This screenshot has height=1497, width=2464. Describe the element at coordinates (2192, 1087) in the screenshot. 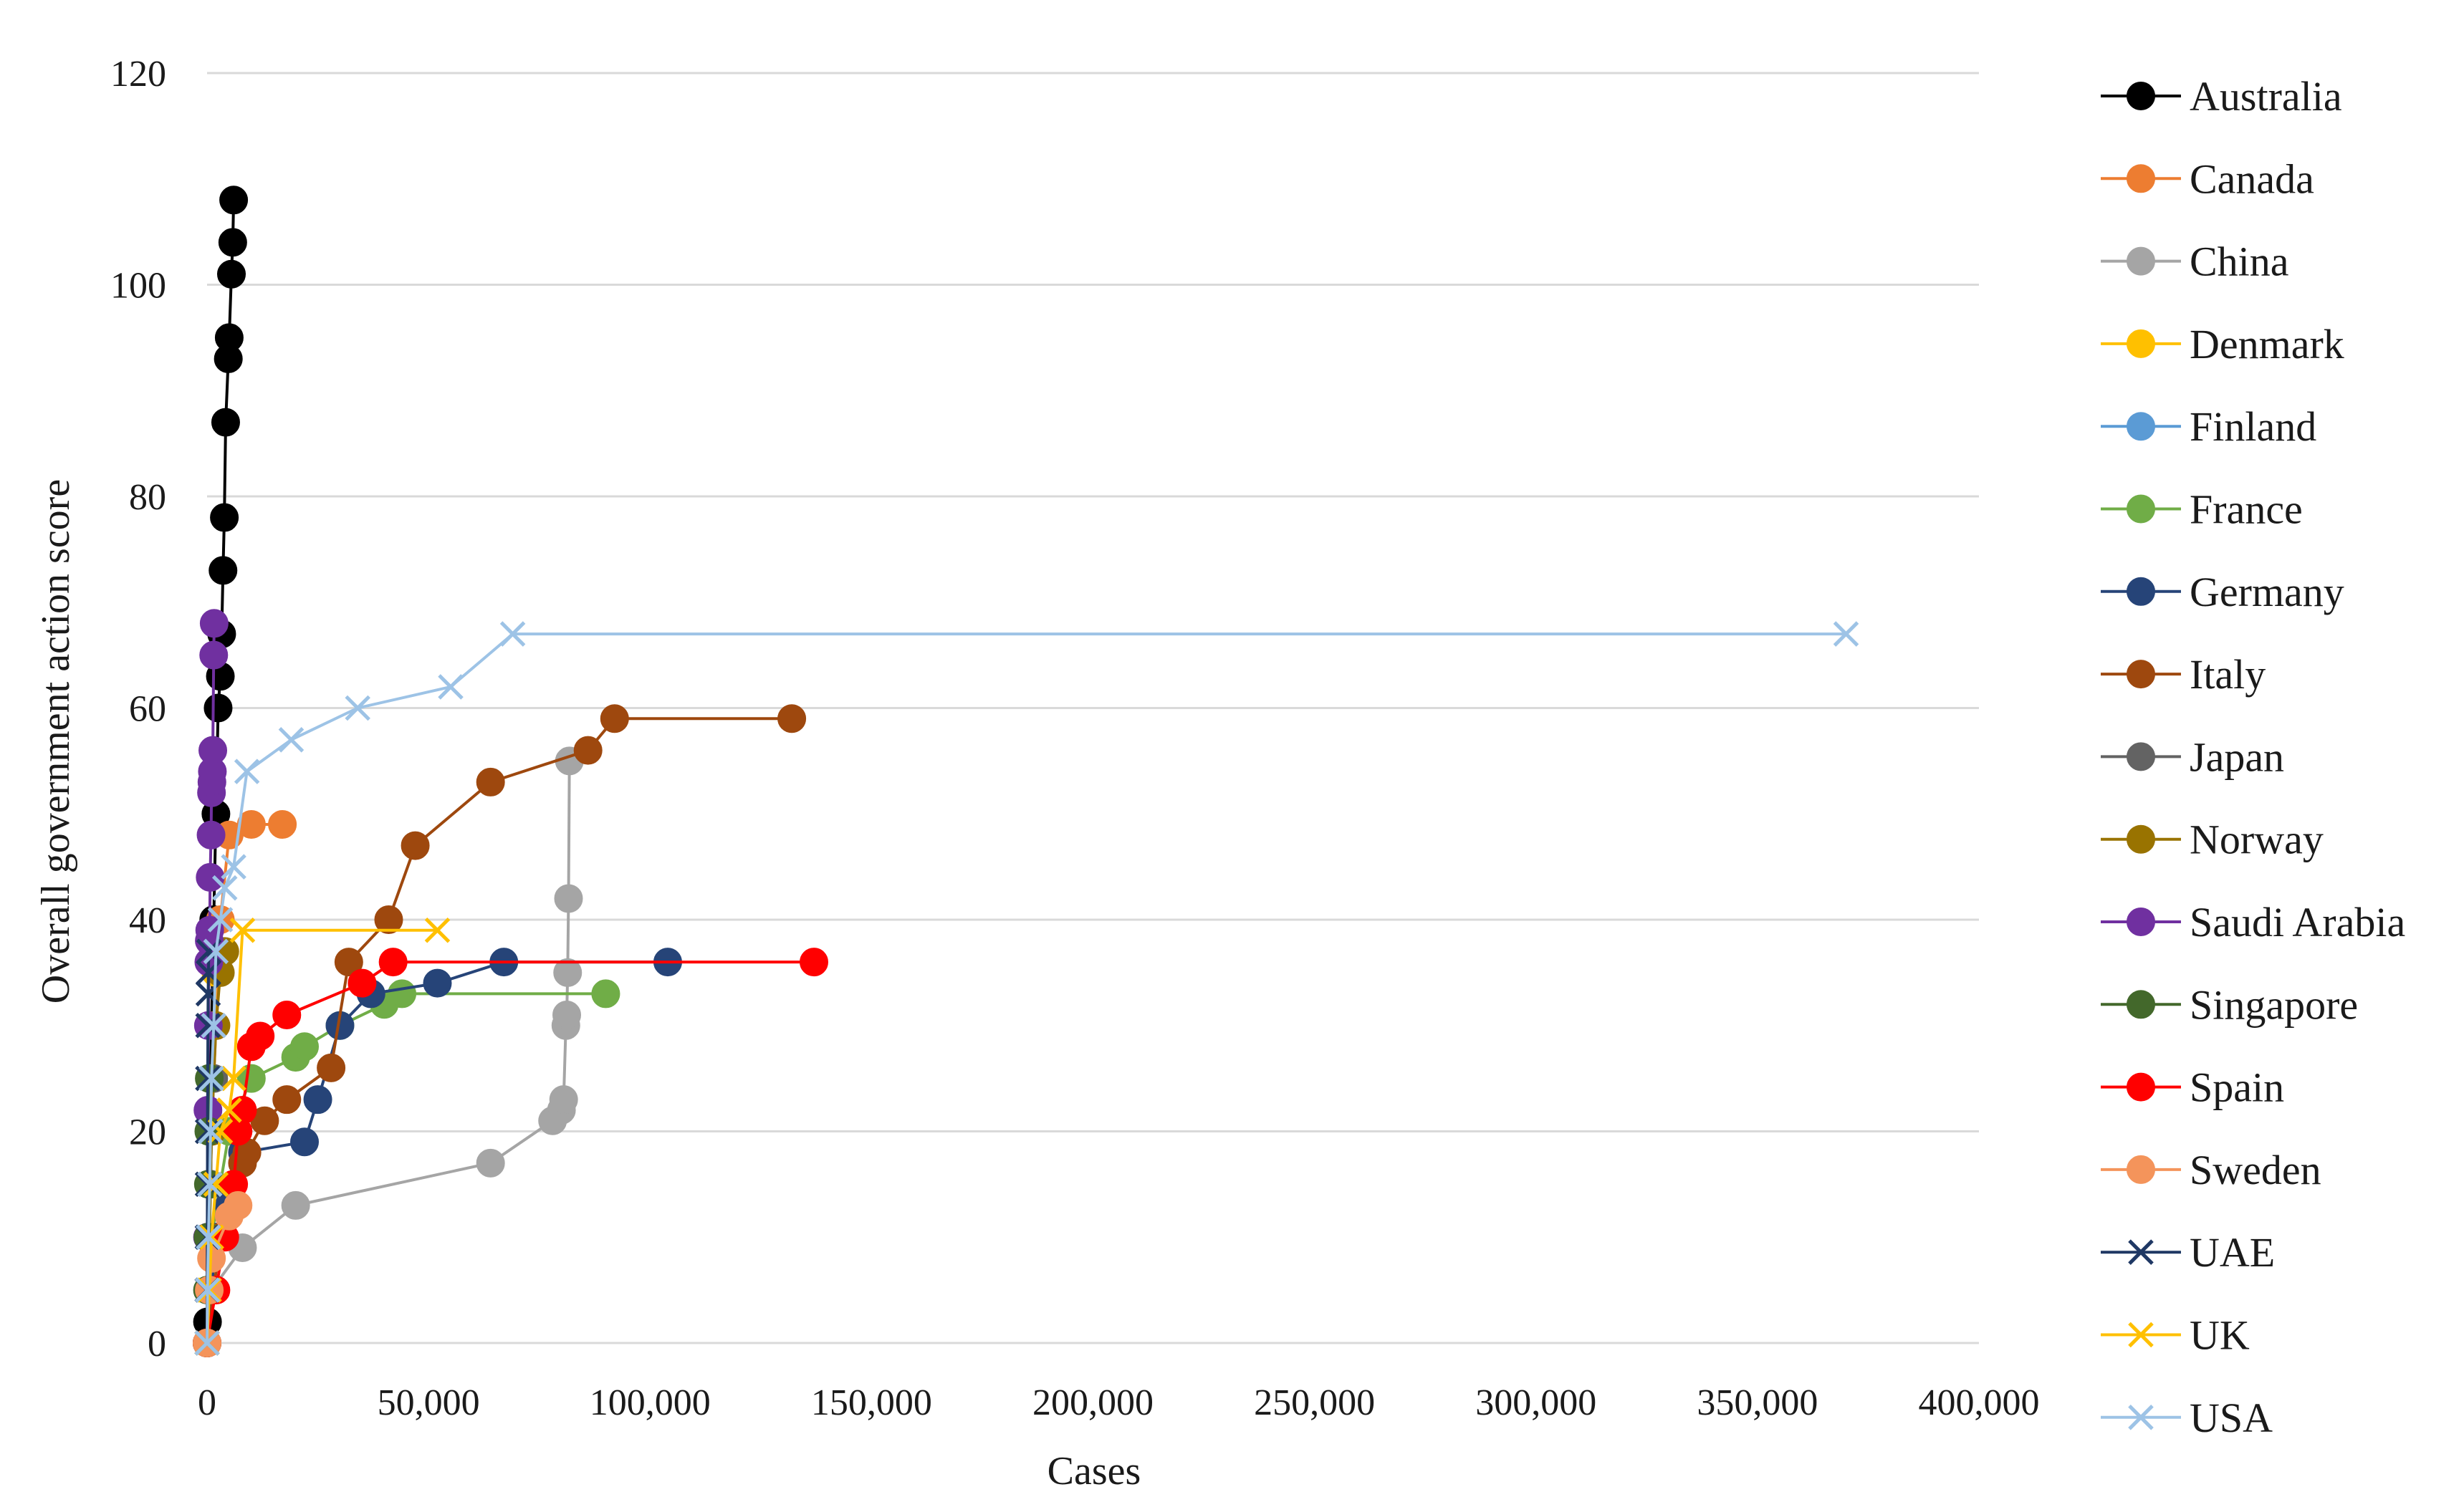

I see `legend-item-spain: Spain` at that location.